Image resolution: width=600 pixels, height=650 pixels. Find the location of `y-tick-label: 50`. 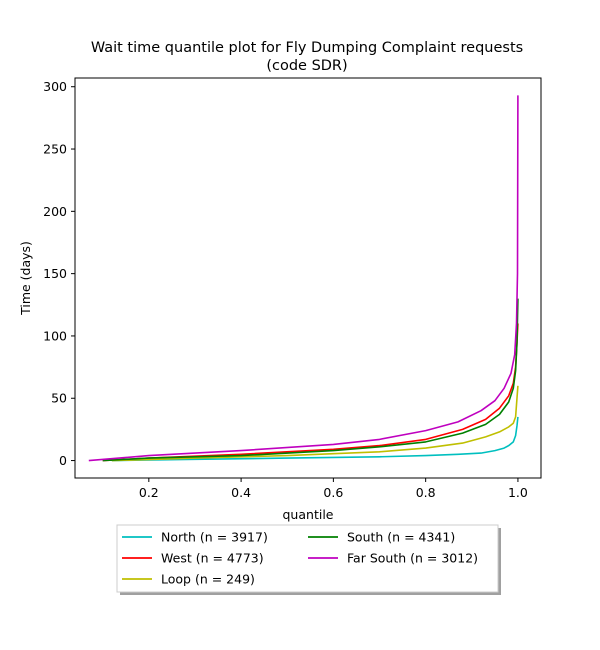

y-tick-label: 50 is located at coordinates (59, 398).